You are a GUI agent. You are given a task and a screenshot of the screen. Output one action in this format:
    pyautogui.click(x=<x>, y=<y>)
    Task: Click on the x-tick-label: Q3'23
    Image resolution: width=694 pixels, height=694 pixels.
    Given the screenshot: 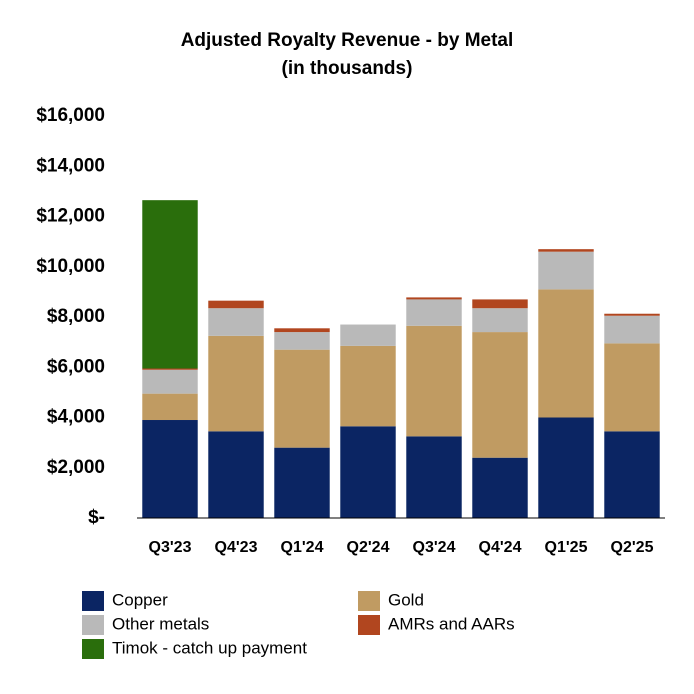 What is the action you would take?
    pyautogui.click(x=170, y=547)
    